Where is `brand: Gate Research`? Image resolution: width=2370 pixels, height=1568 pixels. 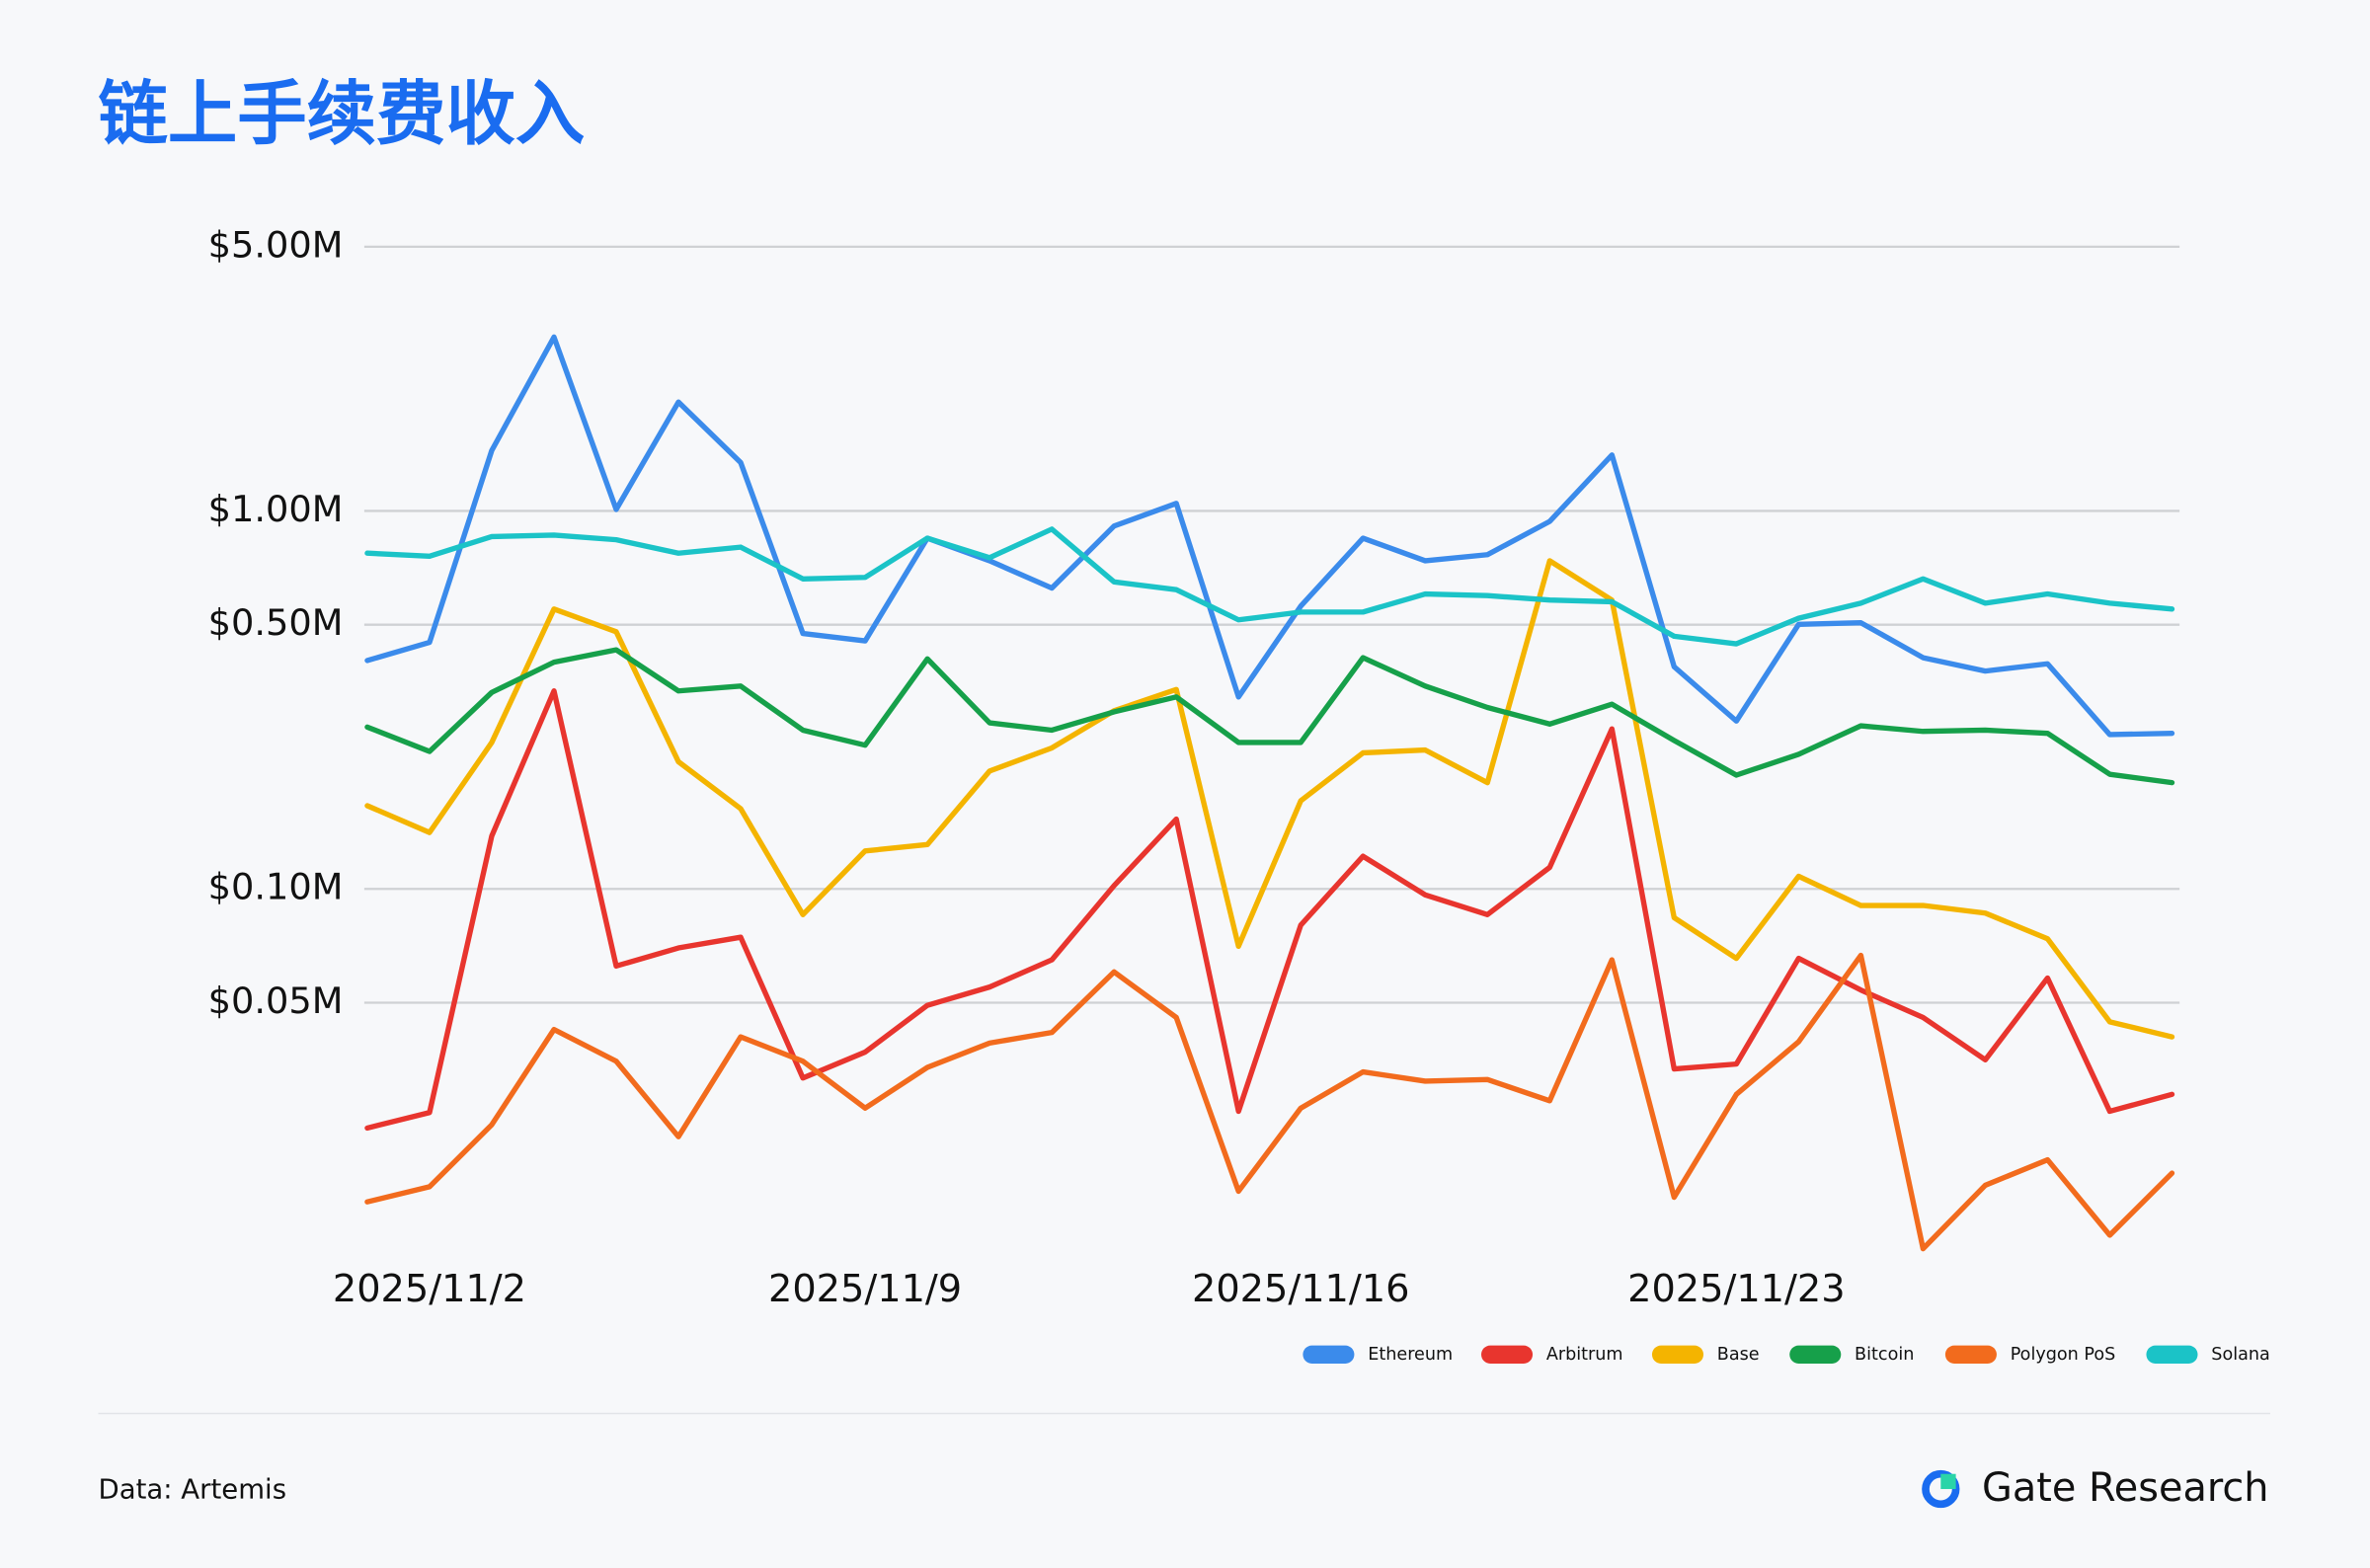 brand: Gate Research is located at coordinates (2125, 1488).